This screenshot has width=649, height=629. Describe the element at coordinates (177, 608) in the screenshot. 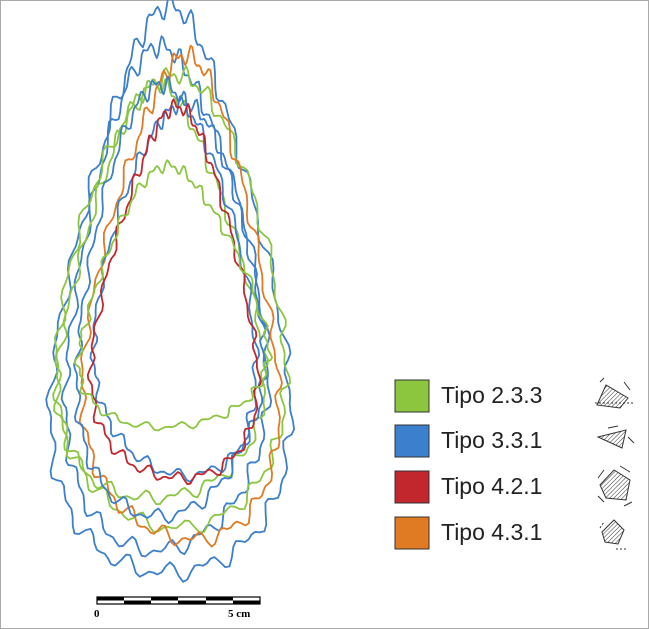

I see `scale-bar: 0 5 cm` at that location.